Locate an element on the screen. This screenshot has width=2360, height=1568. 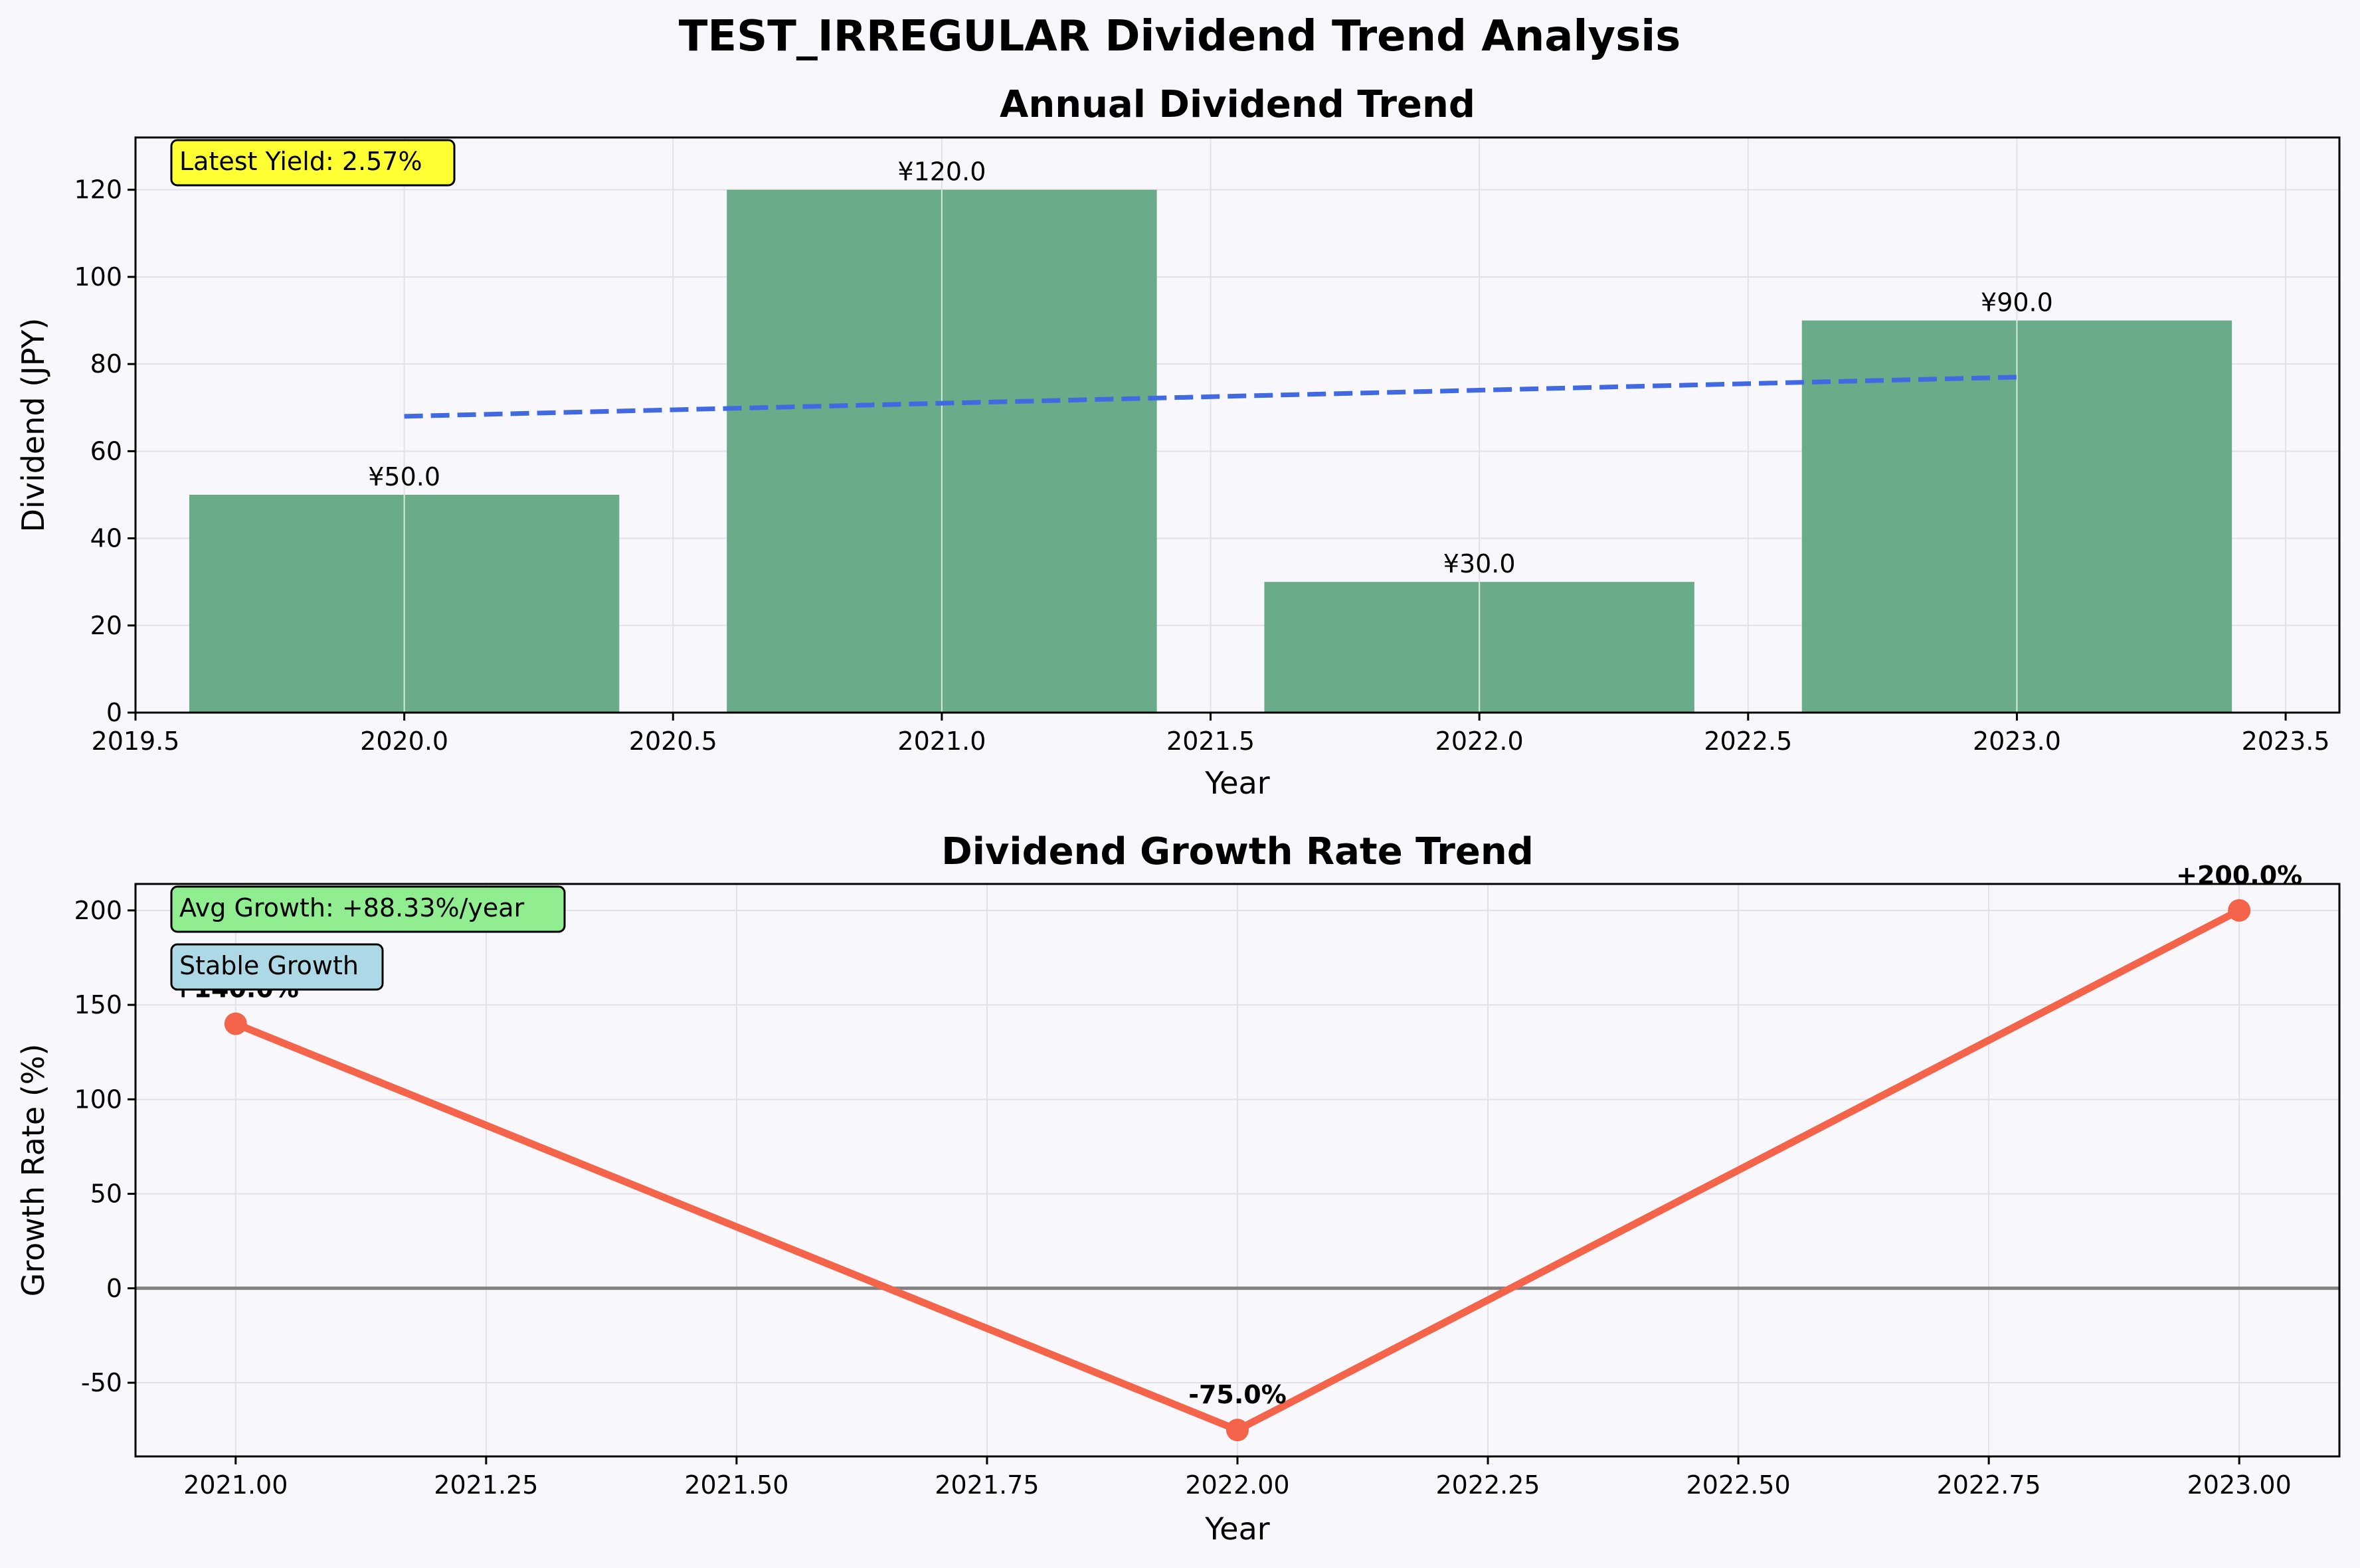
x-tick-label: 2023.00 is located at coordinates (2239, 1485).